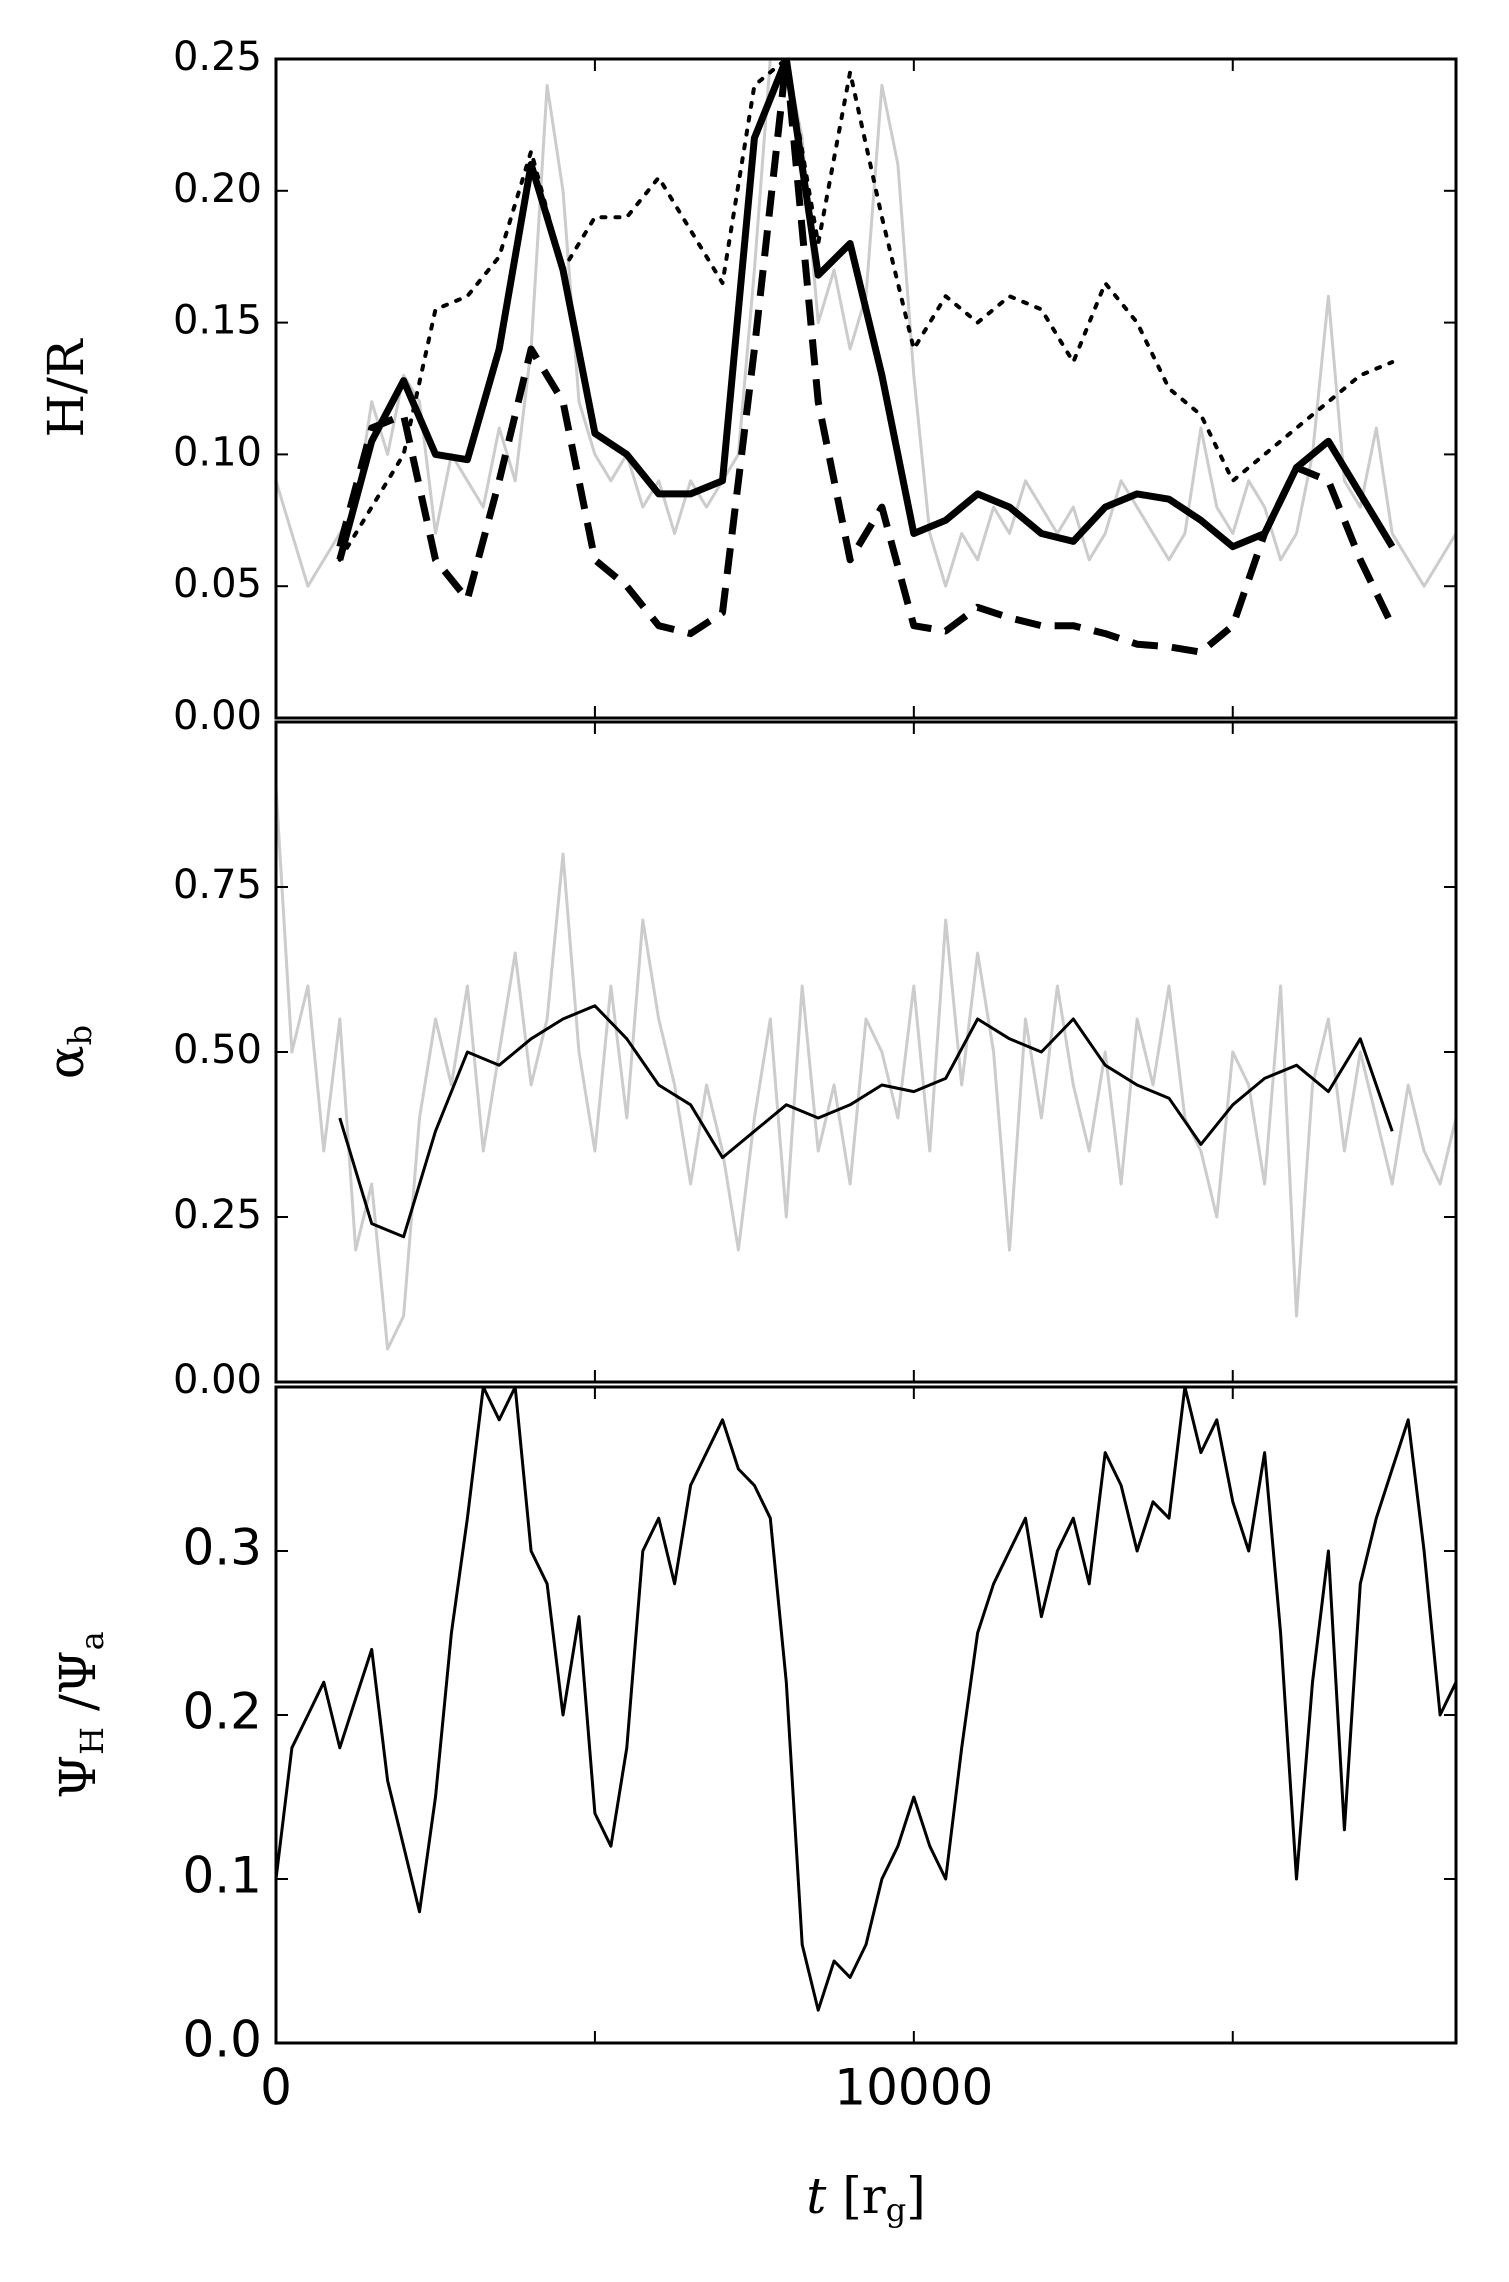 The image size is (1509, 2282). Describe the element at coordinates (217, 885) in the screenshot. I see `y-tick-label: 0.75` at that location.